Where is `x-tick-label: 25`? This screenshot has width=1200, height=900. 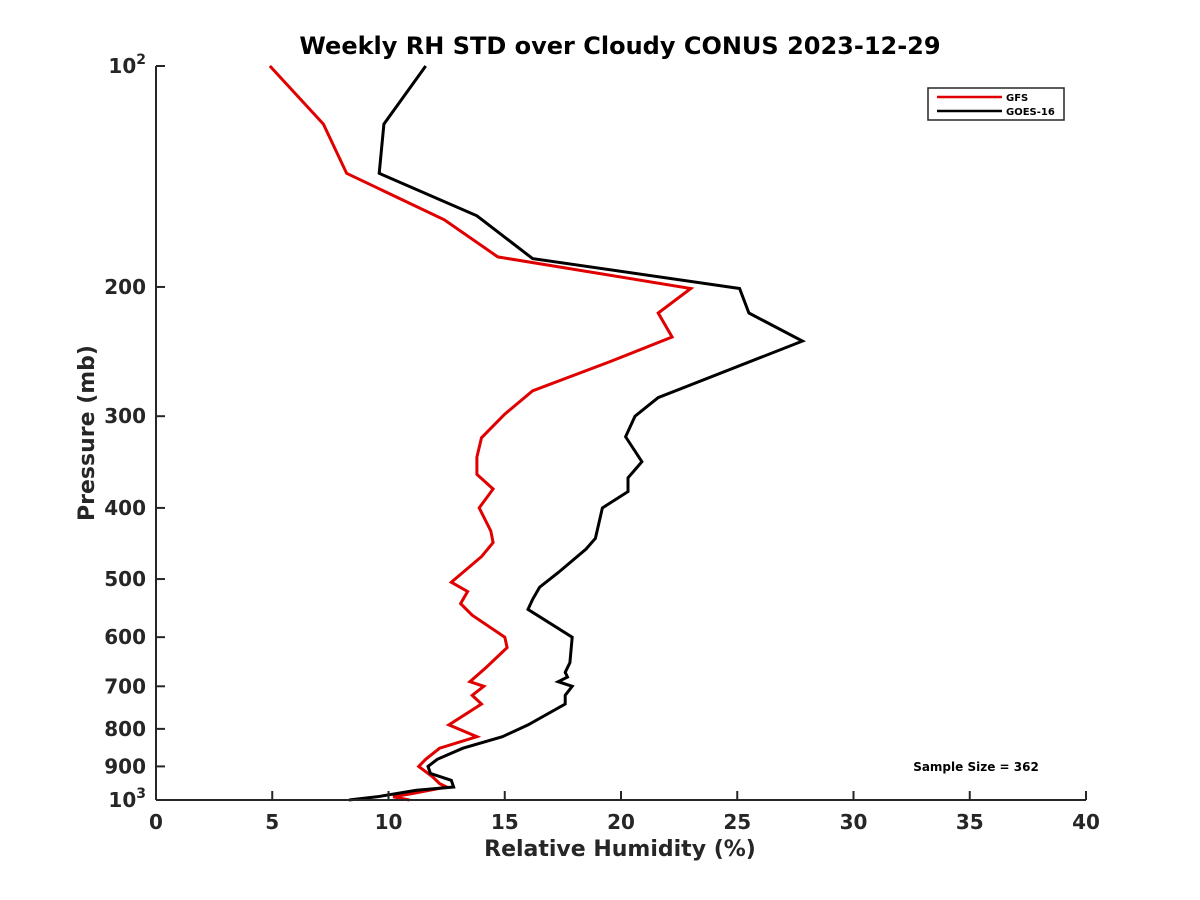
x-tick-label: 25 is located at coordinates (737, 822).